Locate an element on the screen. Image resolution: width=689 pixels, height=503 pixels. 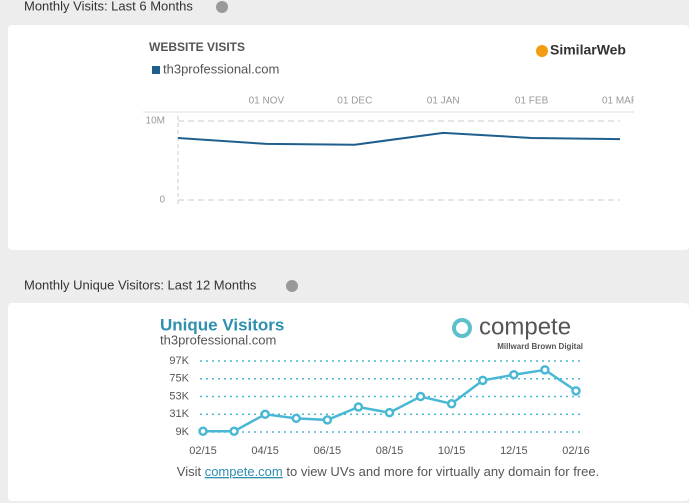
section-title: Monthly Visits: Last 6 Months is located at coordinates (108, 6).